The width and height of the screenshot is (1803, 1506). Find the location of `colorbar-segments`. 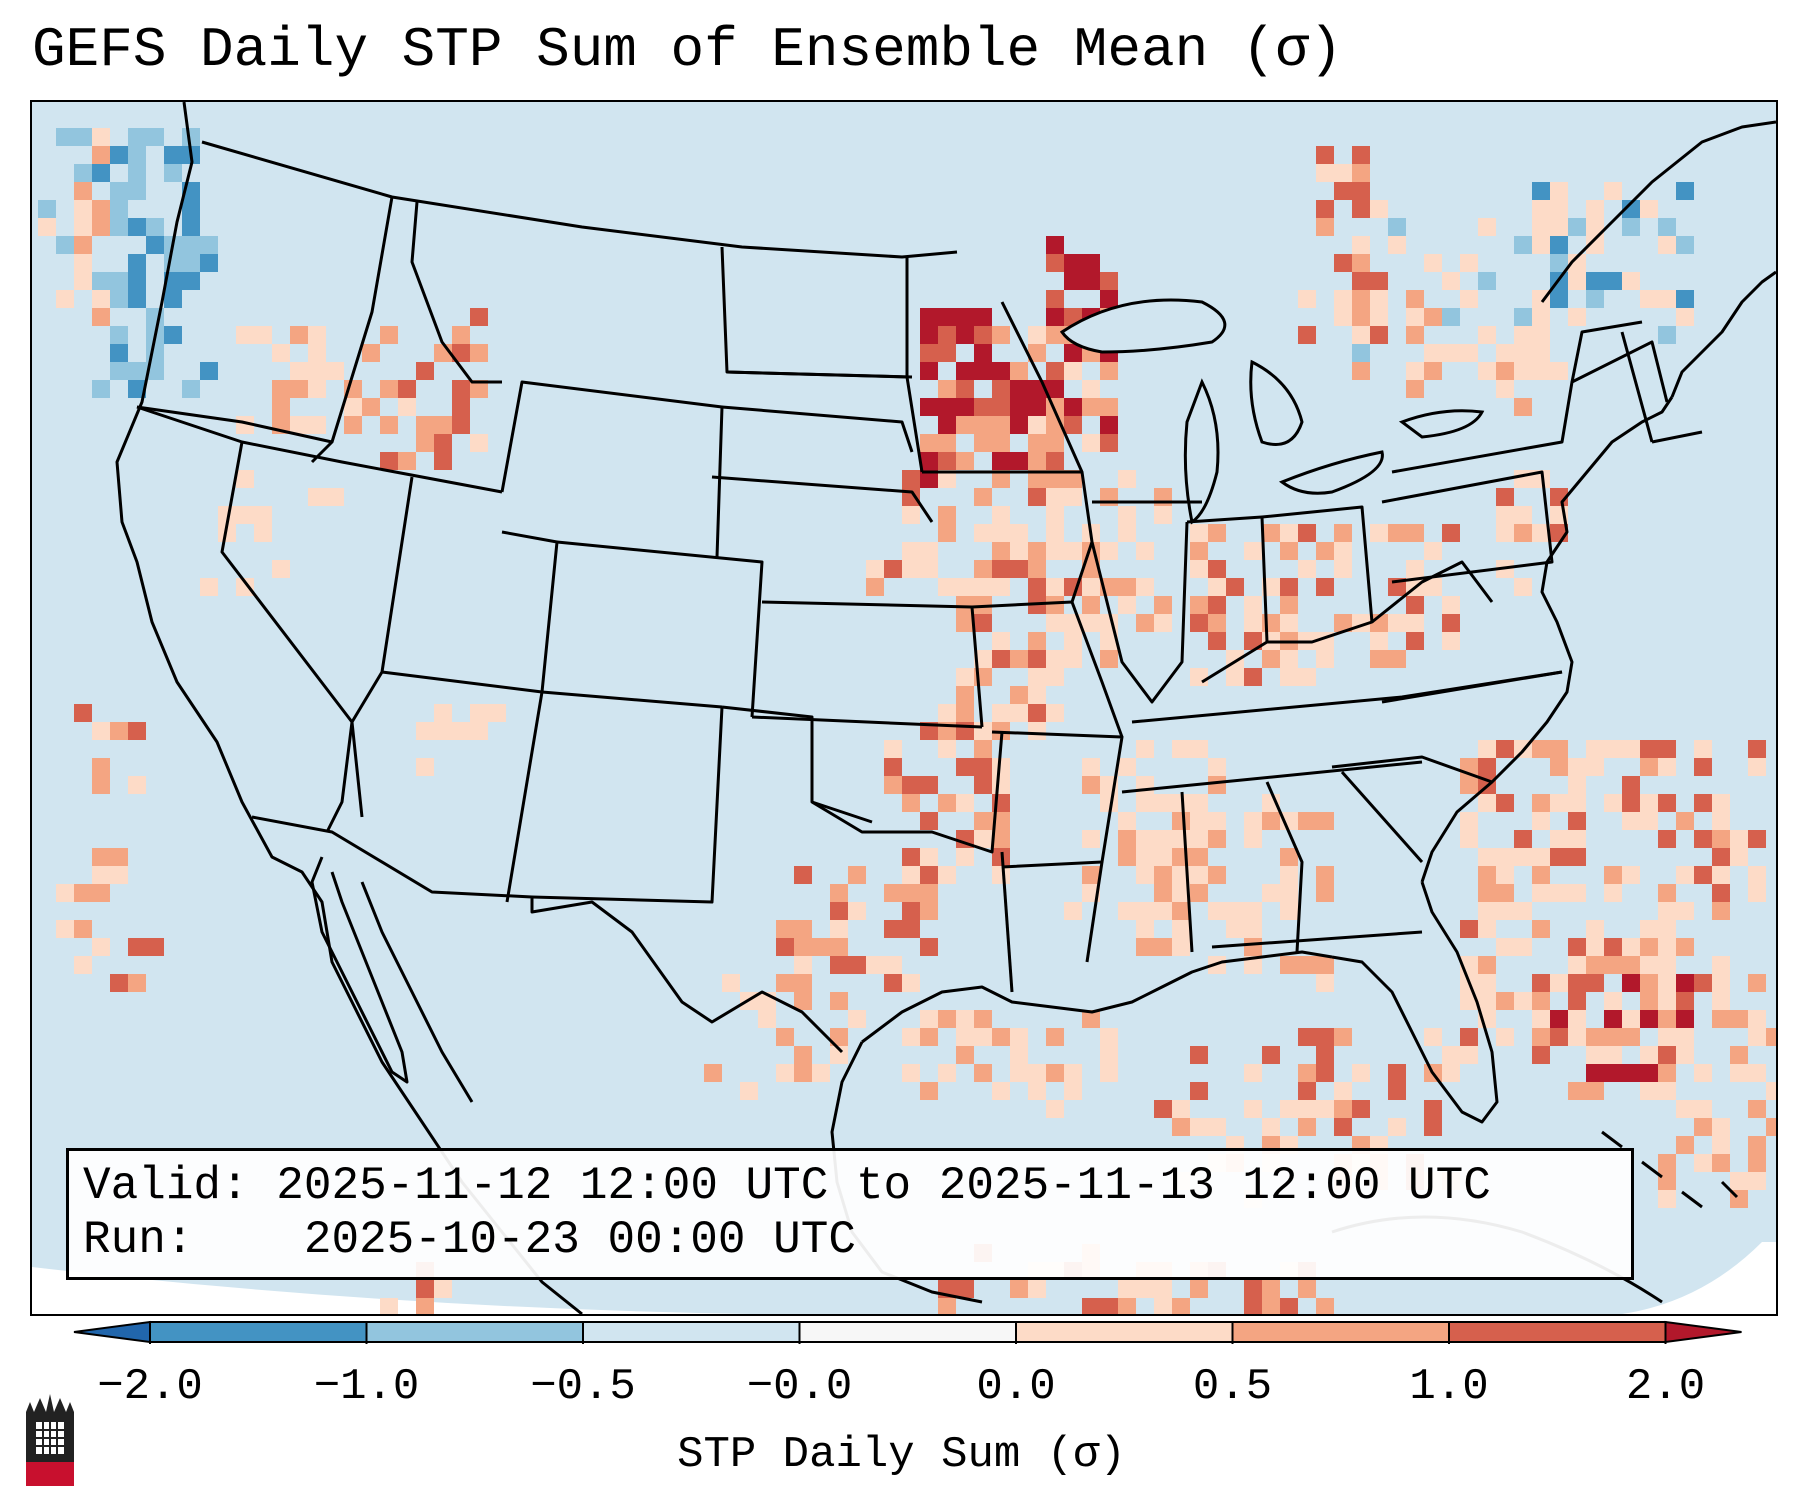

colorbar-segments is located at coordinates (907, 1332).